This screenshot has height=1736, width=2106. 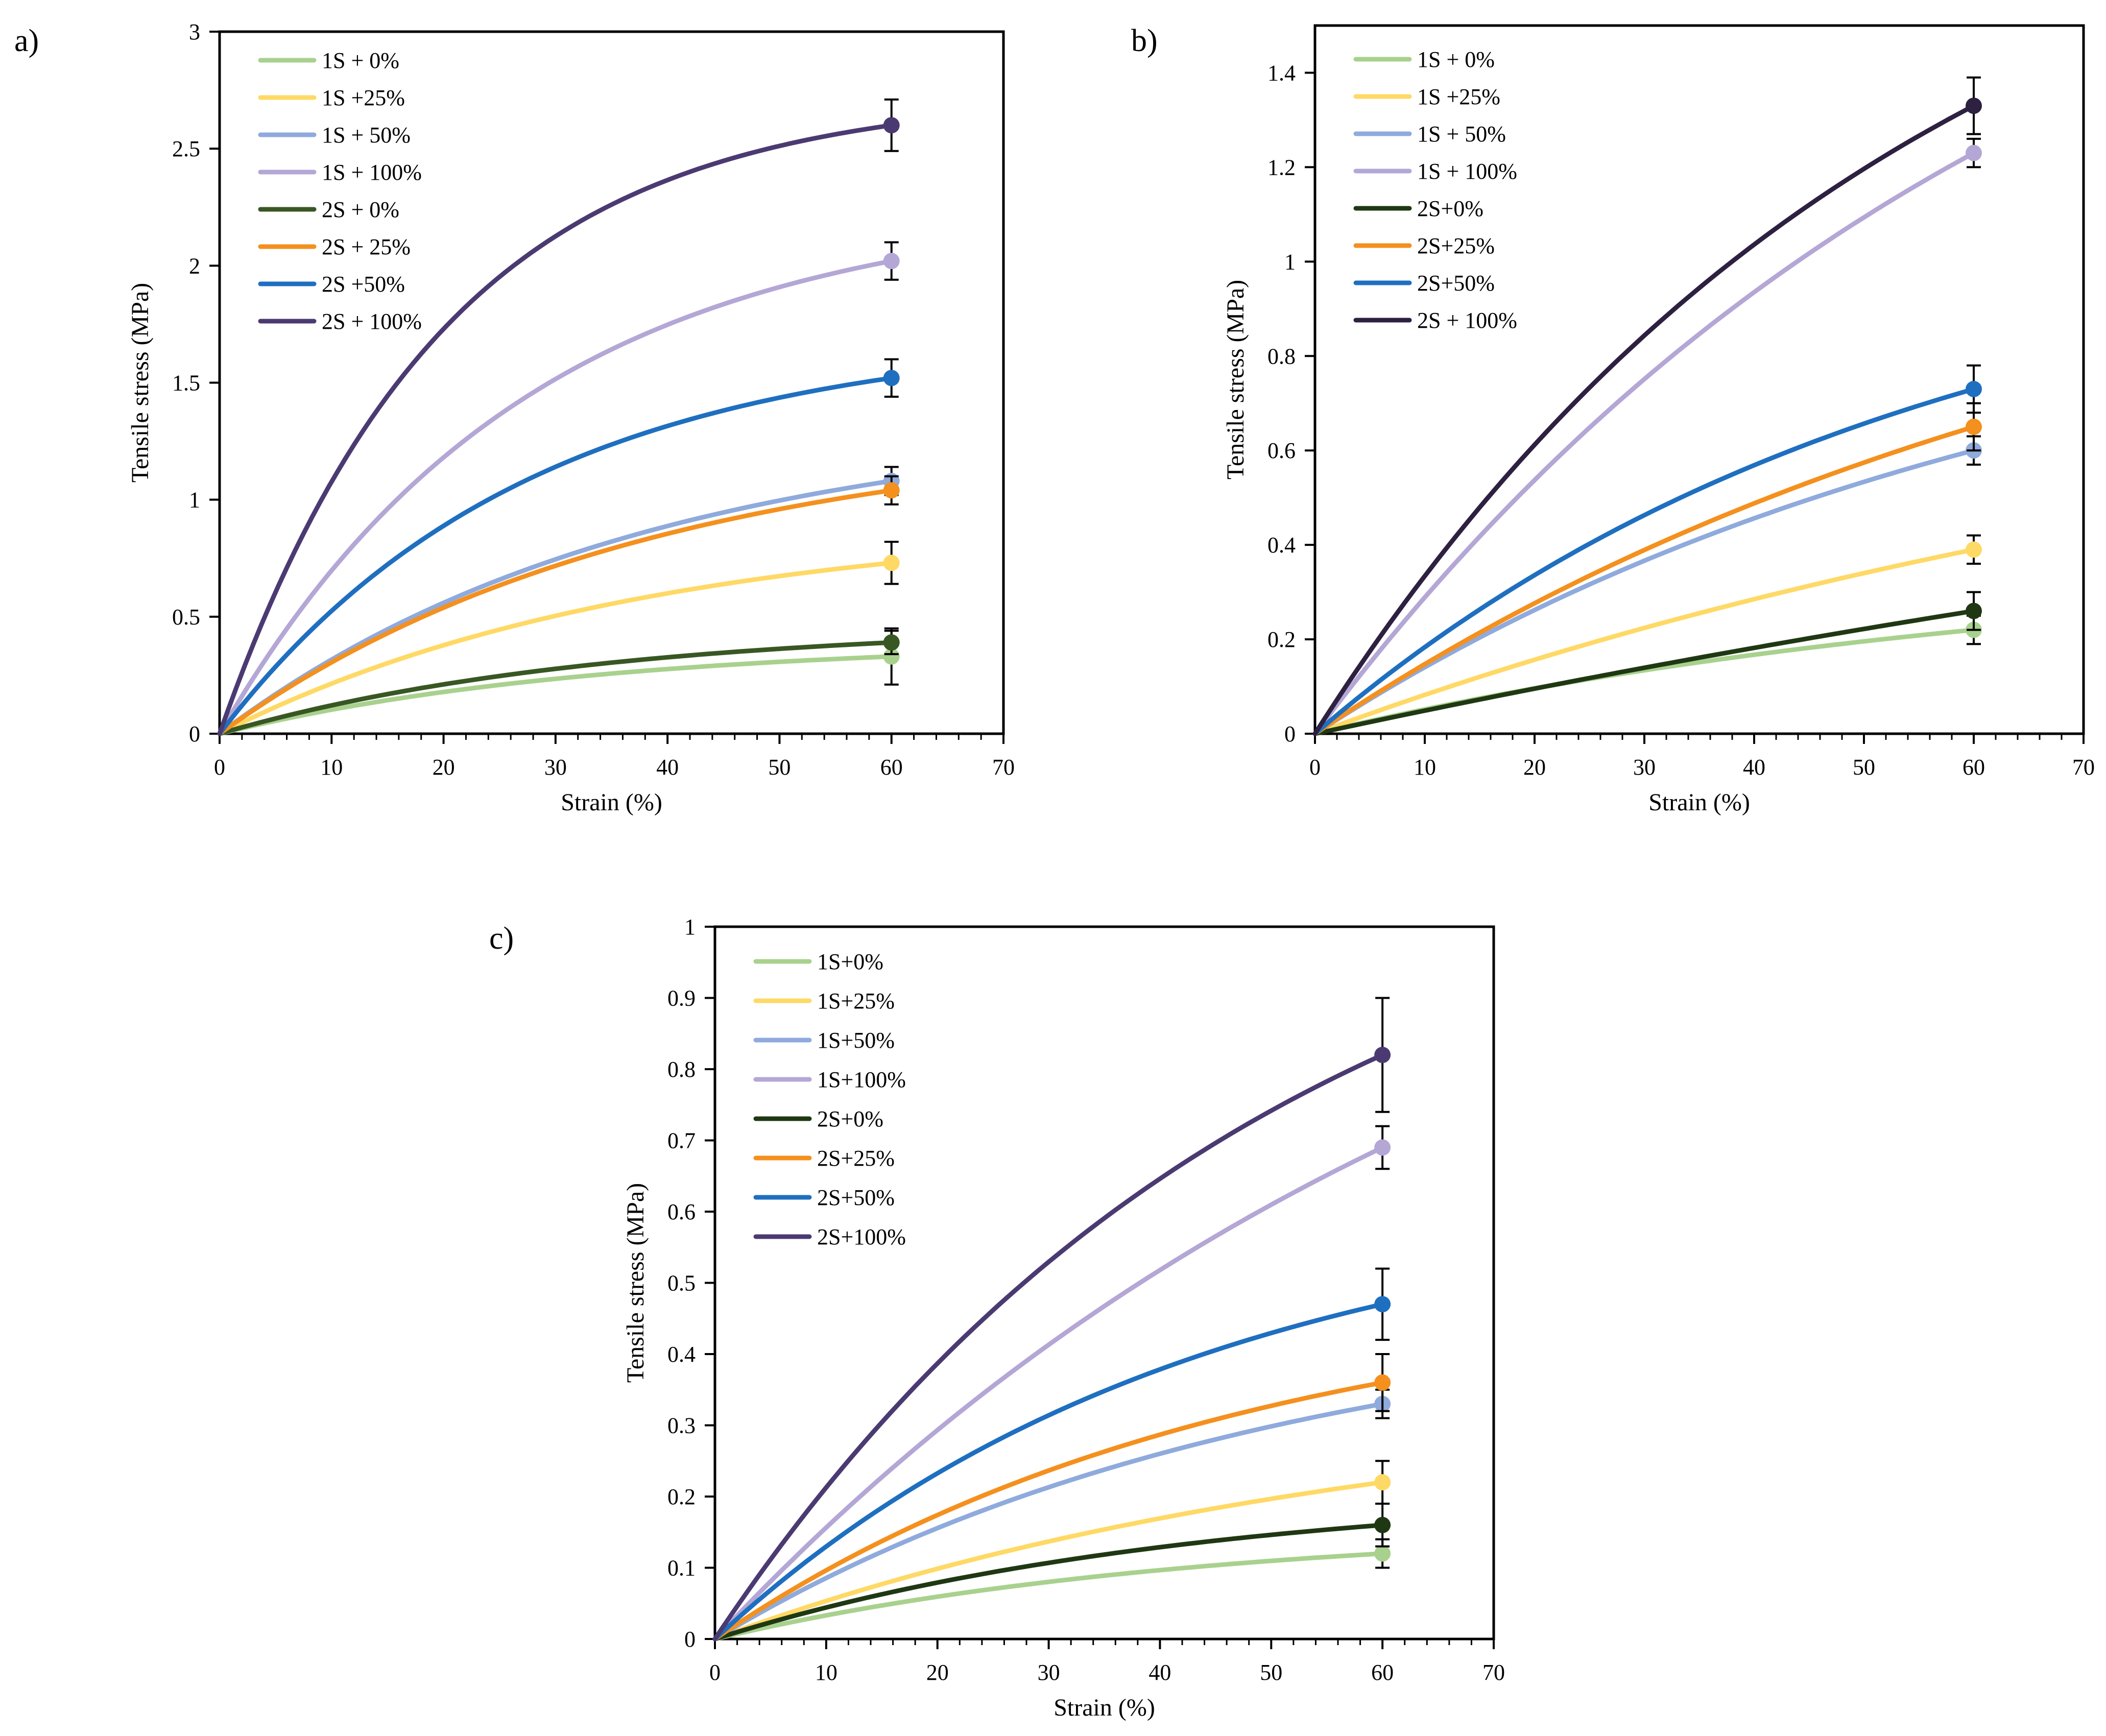 What do you see at coordinates (861, 1237) in the screenshot?
I see `legend-label: 2S+100%` at bounding box center [861, 1237].